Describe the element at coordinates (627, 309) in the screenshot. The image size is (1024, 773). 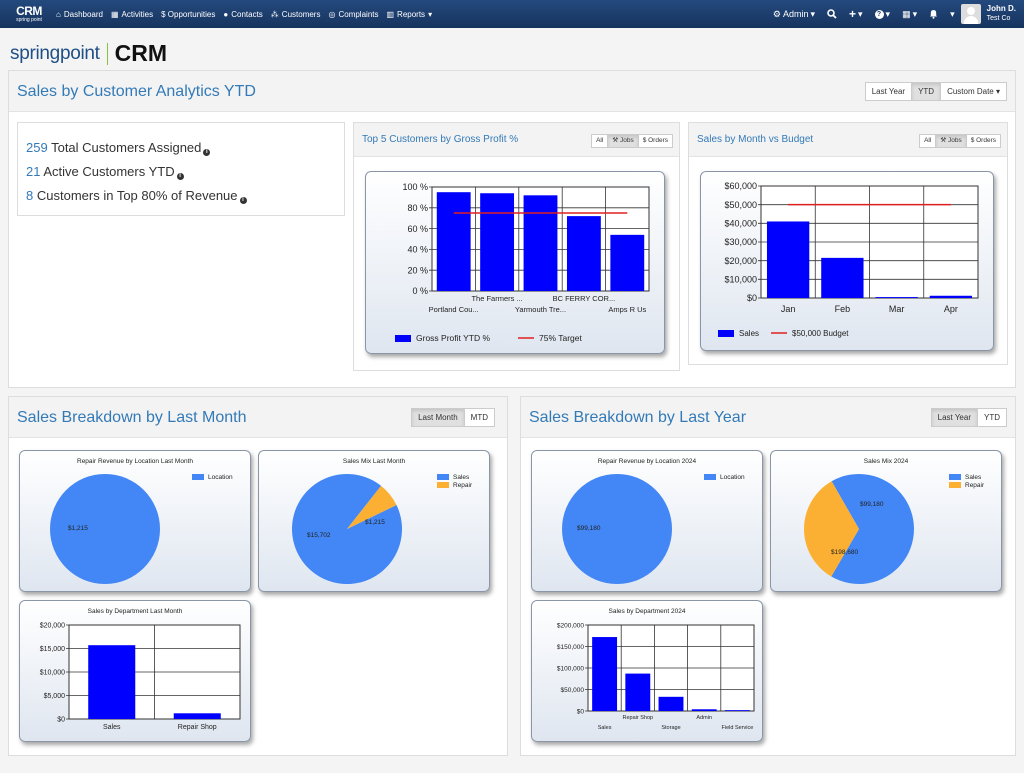
I see `x-tick-label: Amps R Us` at that location.